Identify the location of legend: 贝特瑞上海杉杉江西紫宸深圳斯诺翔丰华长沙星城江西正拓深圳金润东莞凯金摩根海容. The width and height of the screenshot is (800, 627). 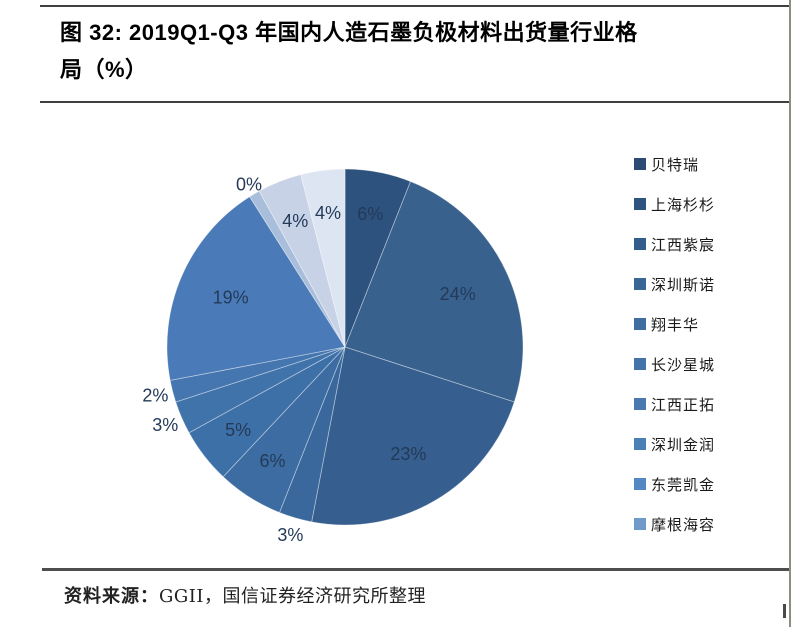
(674, 344).